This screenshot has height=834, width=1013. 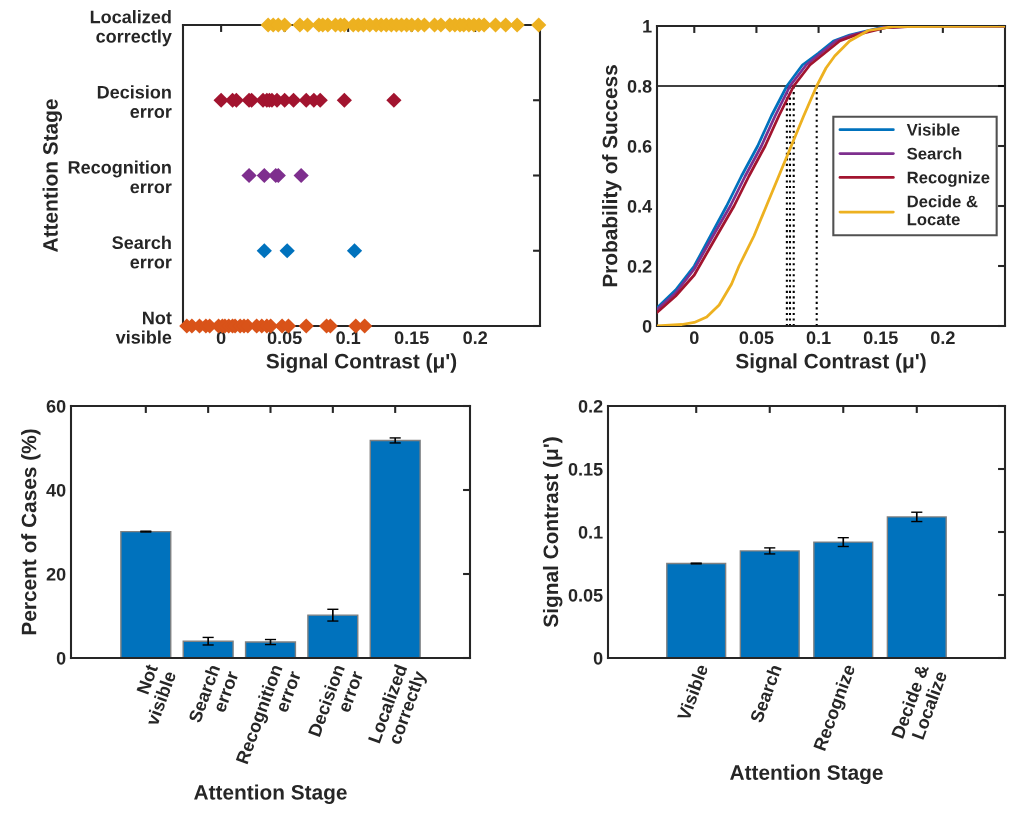 I want to click on x-tick-label: Visible, so click(x=692, y=692).